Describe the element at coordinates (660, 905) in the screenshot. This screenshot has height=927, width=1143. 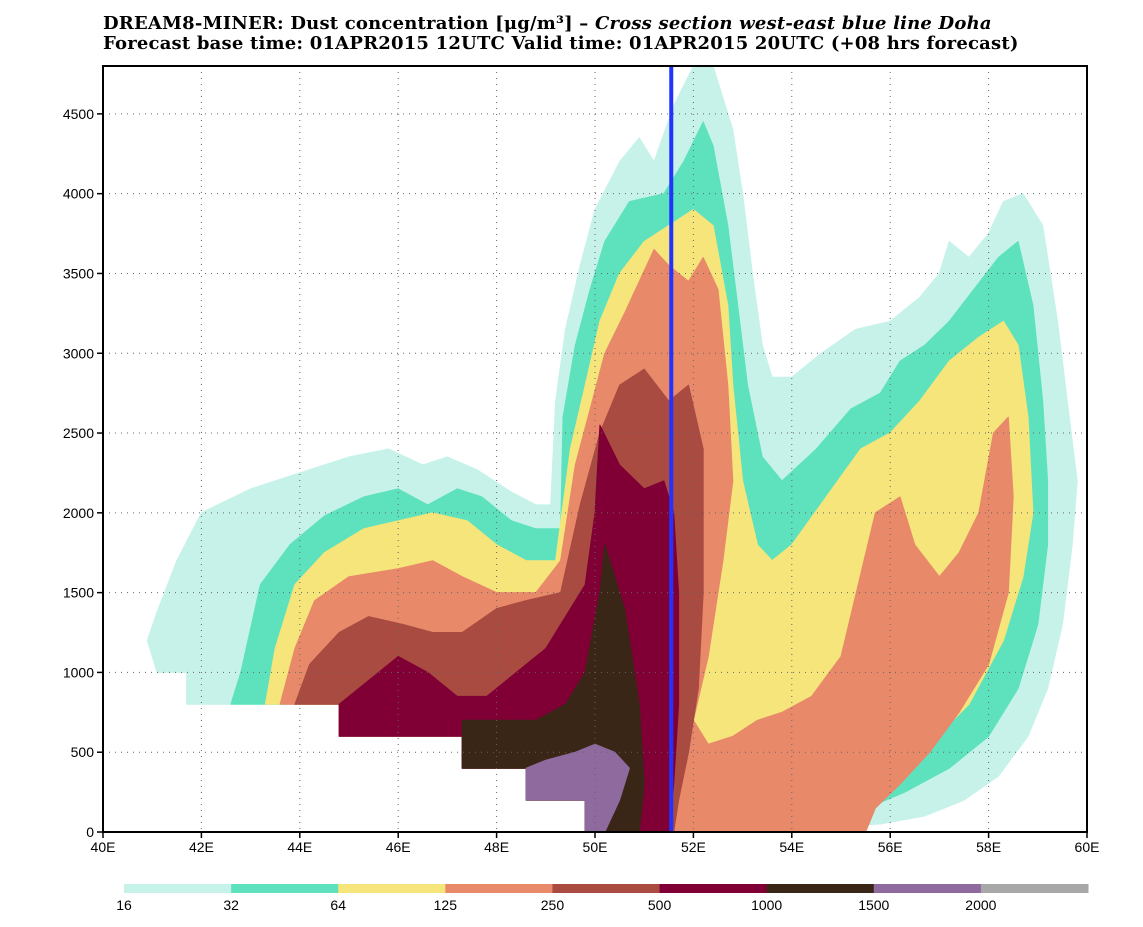
I see `colorbar-label: 500` at that location.